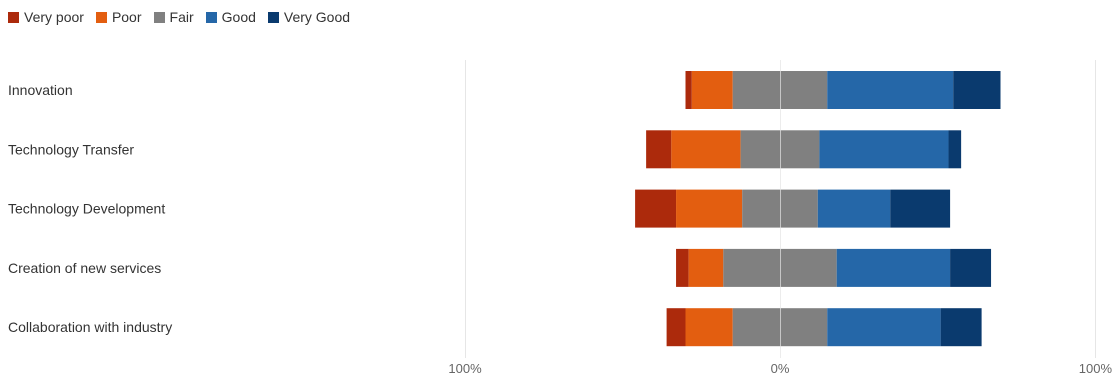 The height and width of the screenshot is (375, 1115). What do you see at coordinates (1096, 368) in the screenshot?
I see `x-tick-label-2: 100%` at bounding box center [1096, 368].